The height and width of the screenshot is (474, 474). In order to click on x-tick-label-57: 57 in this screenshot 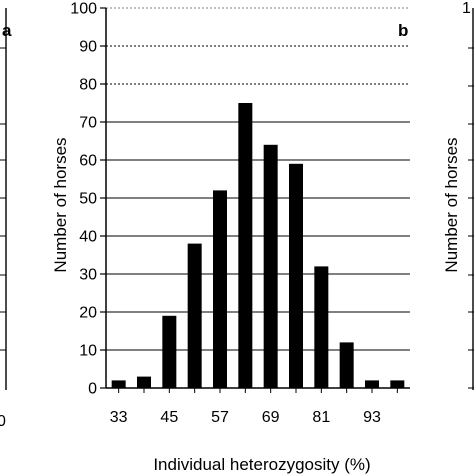, I will do `click(220, 417)`.